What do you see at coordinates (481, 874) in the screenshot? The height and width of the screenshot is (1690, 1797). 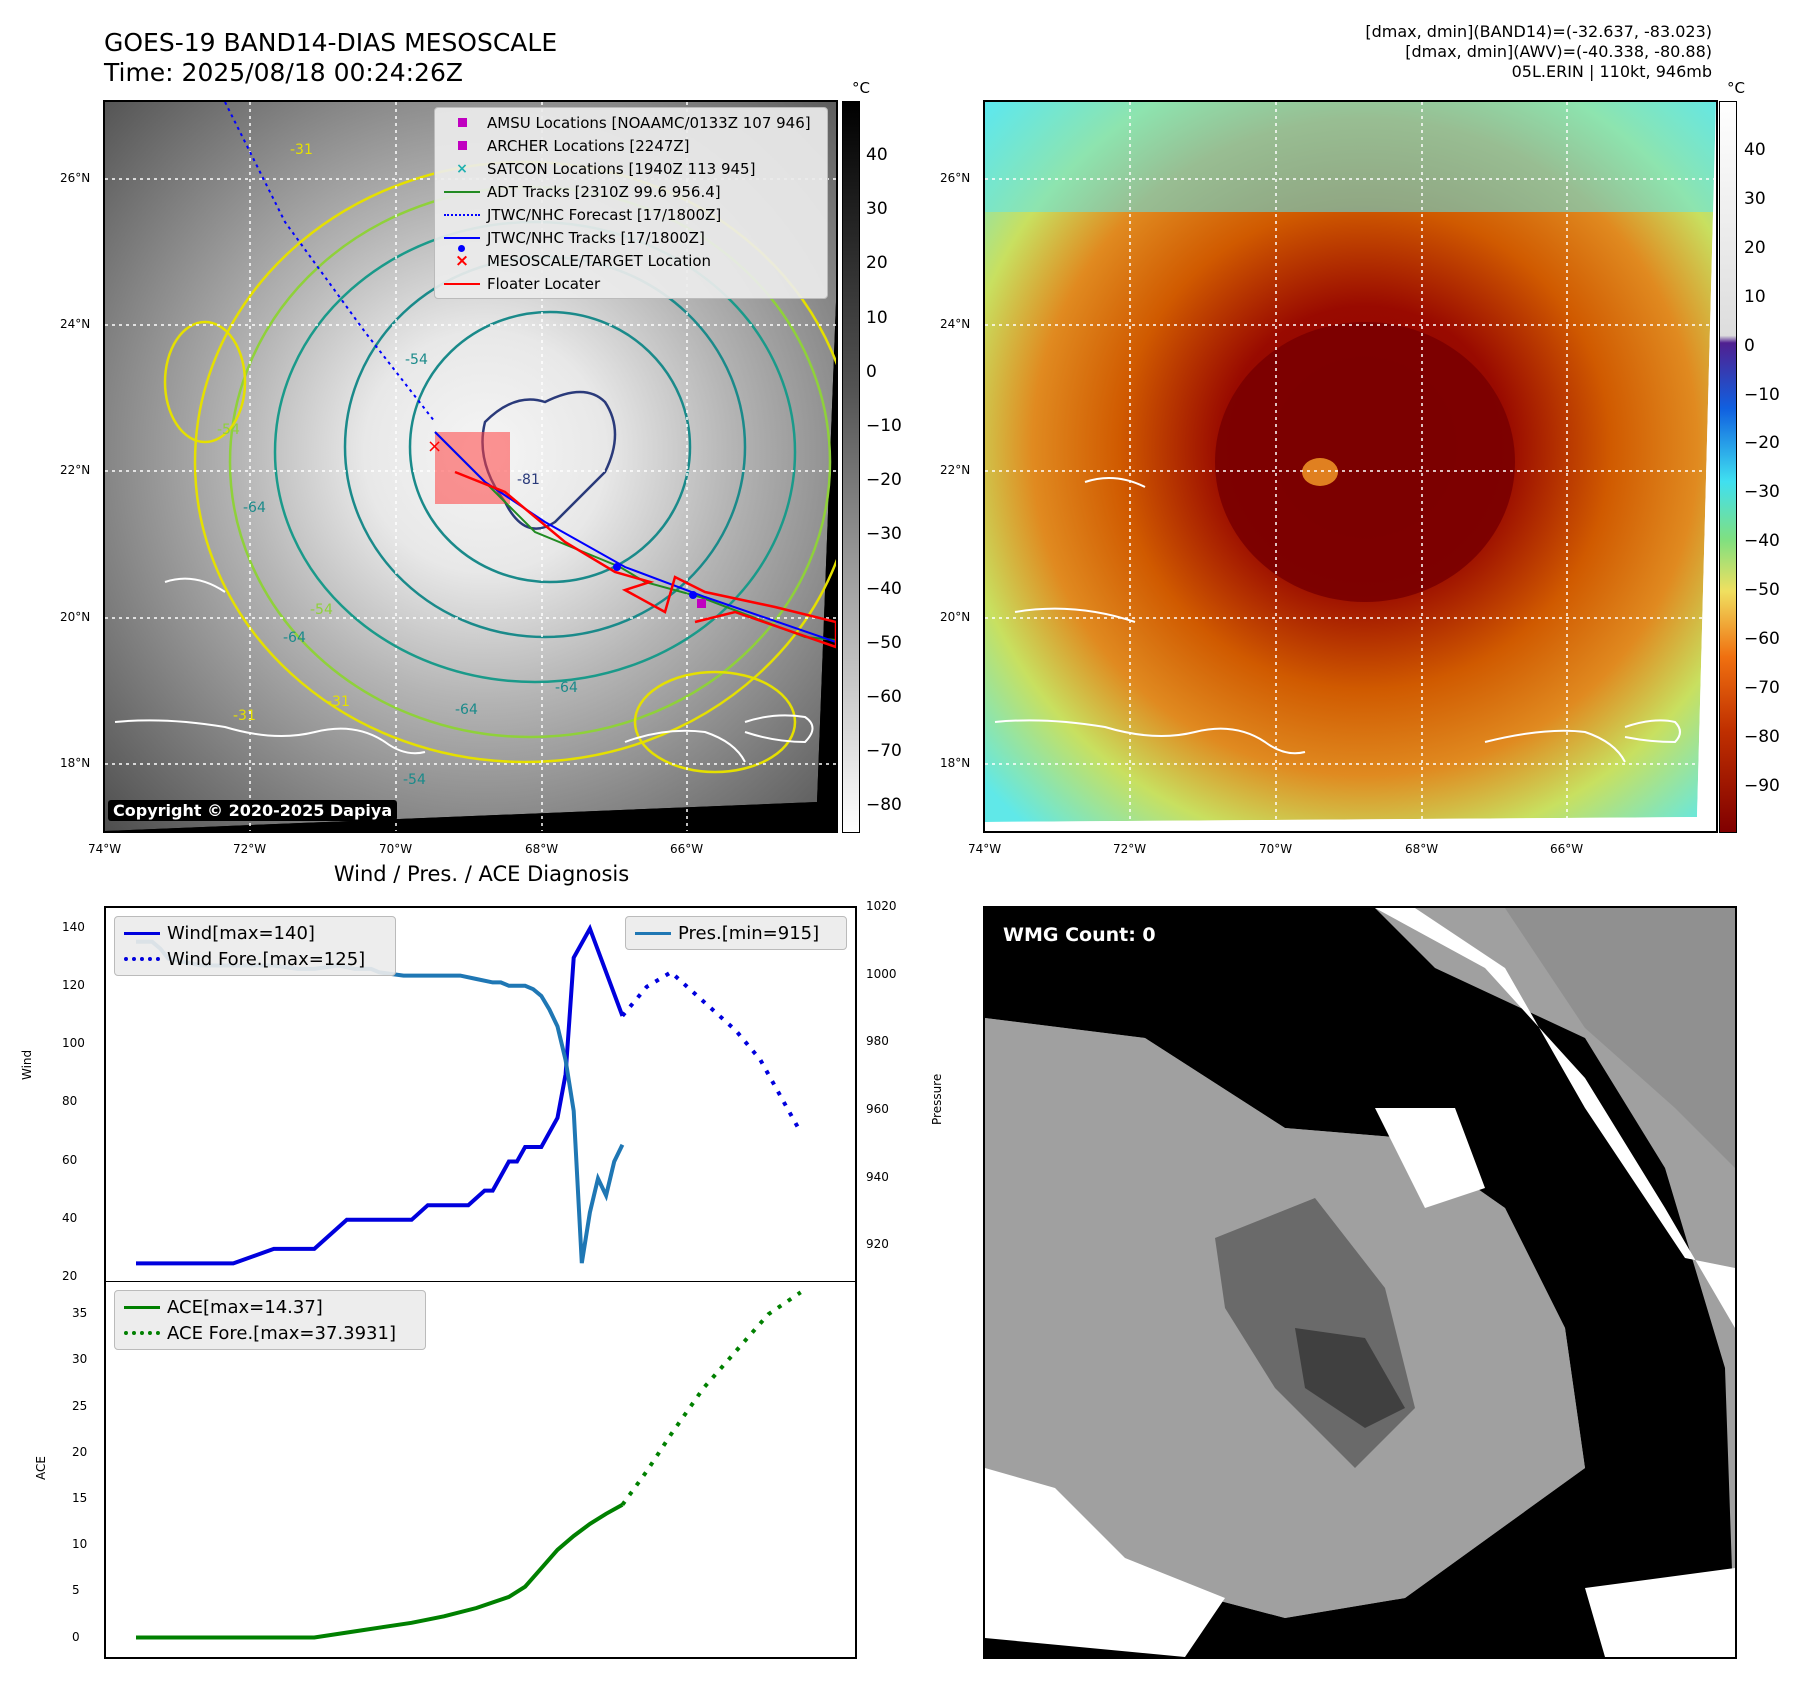 I see `diagnosis-title: Wind / Pres. / ACE Diagnosis` at bounding box center [481, 874].